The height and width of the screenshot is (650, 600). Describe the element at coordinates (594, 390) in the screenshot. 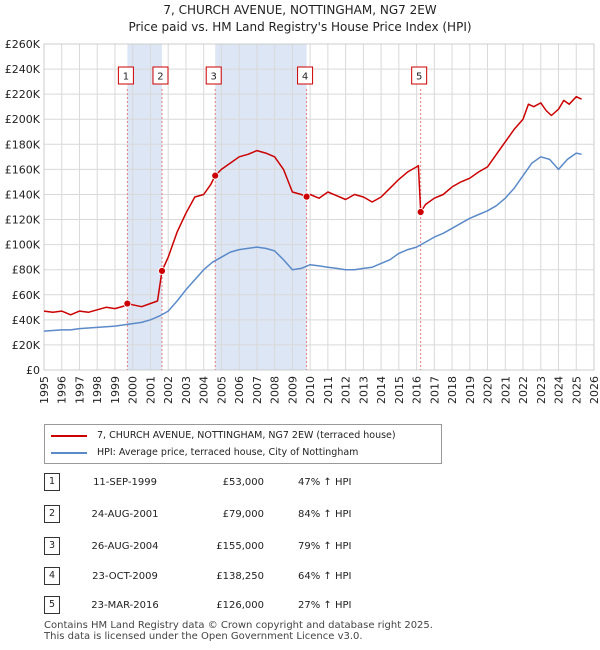

I see `x-tick-label: 2026` at that location.